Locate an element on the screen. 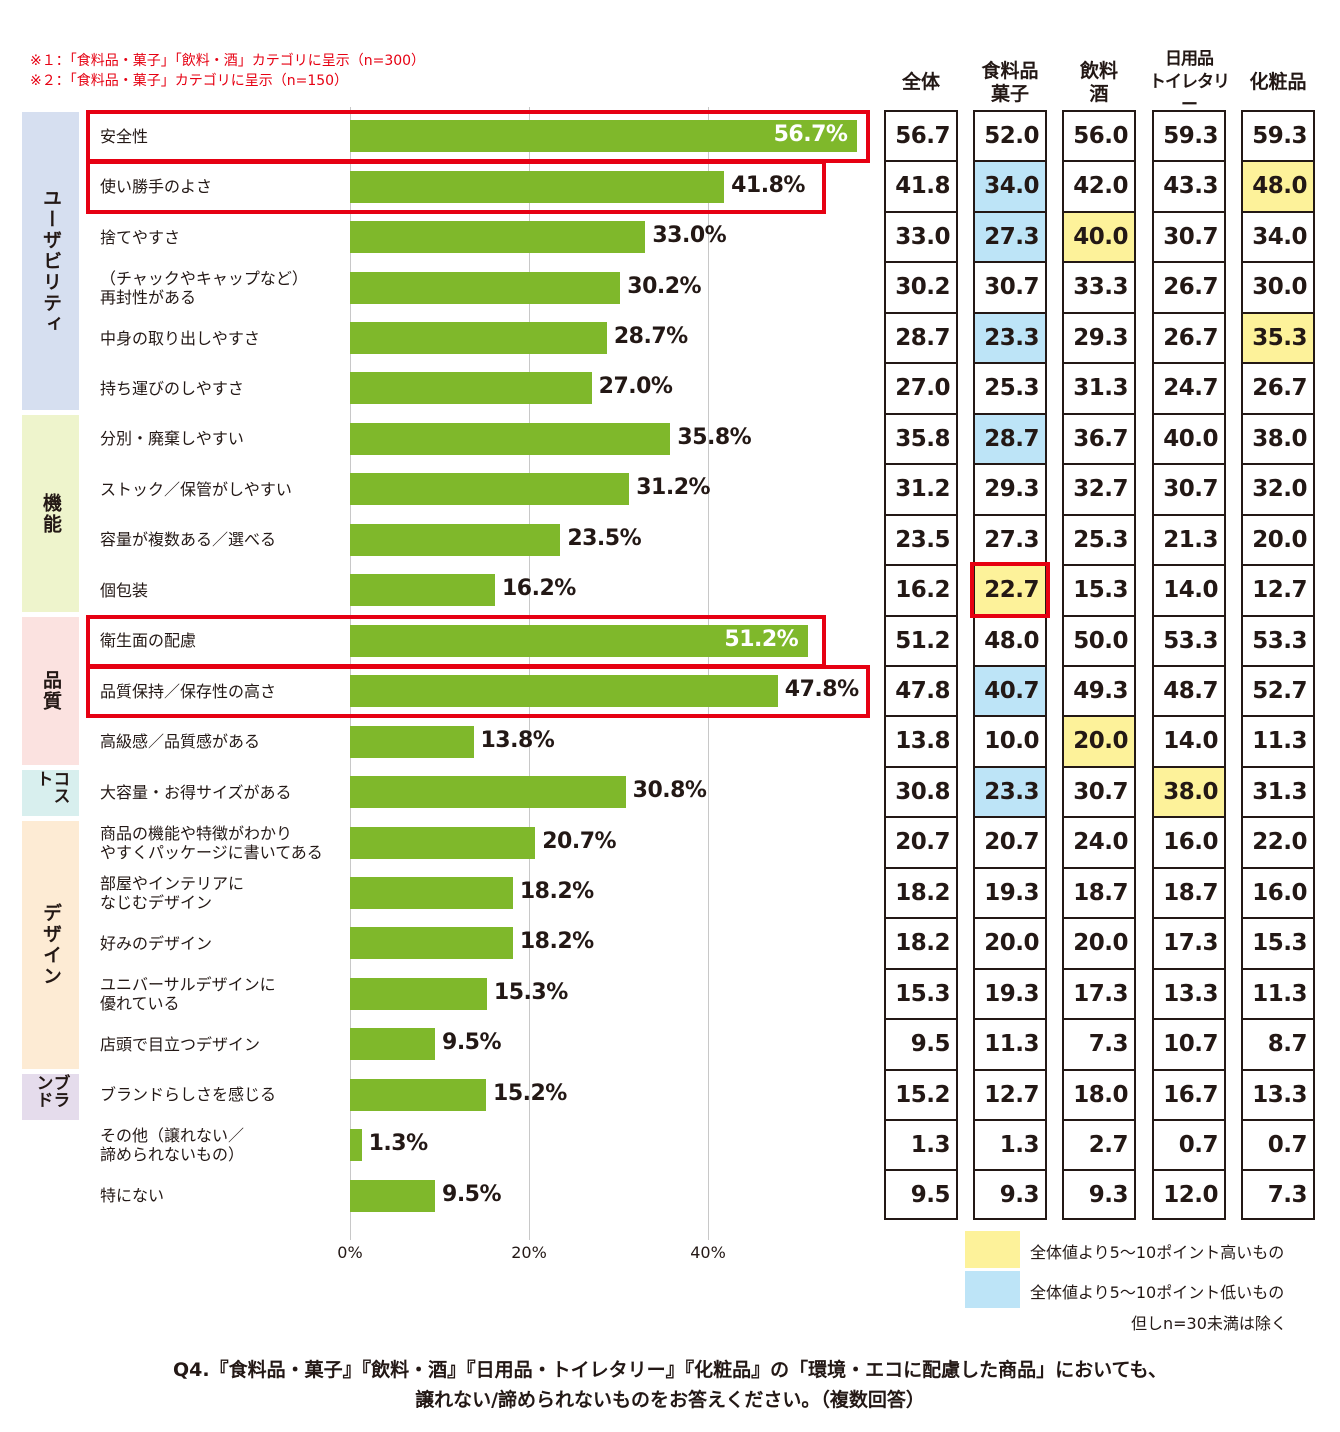  note-1: ※１：「食料品・菓子」「飲料・酒」カテゴリに呈示（n=300） is located at coordinates (228, 61).